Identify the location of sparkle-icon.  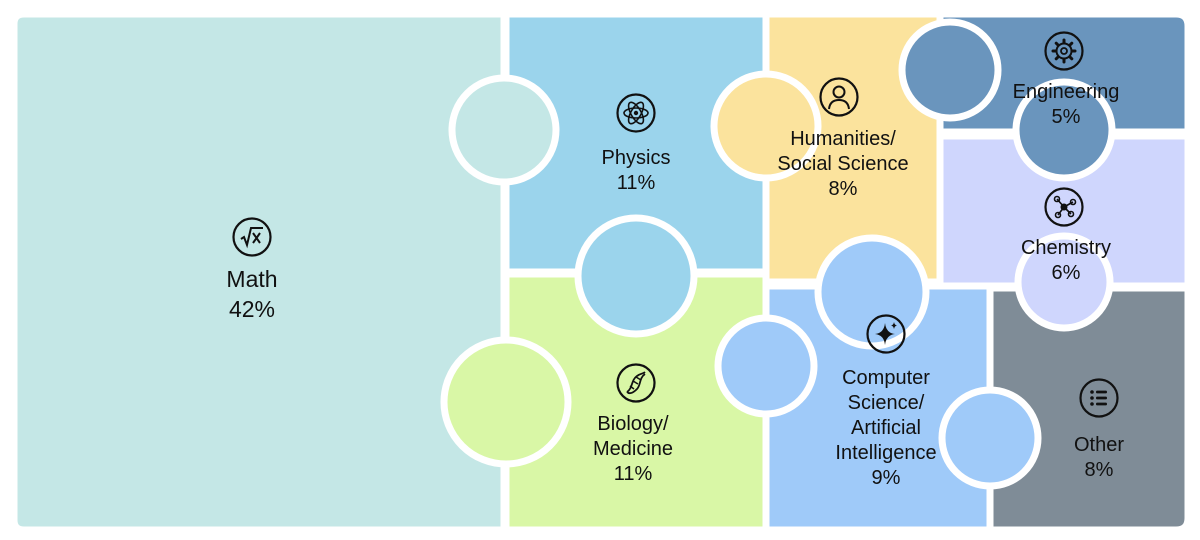
(886, 334).